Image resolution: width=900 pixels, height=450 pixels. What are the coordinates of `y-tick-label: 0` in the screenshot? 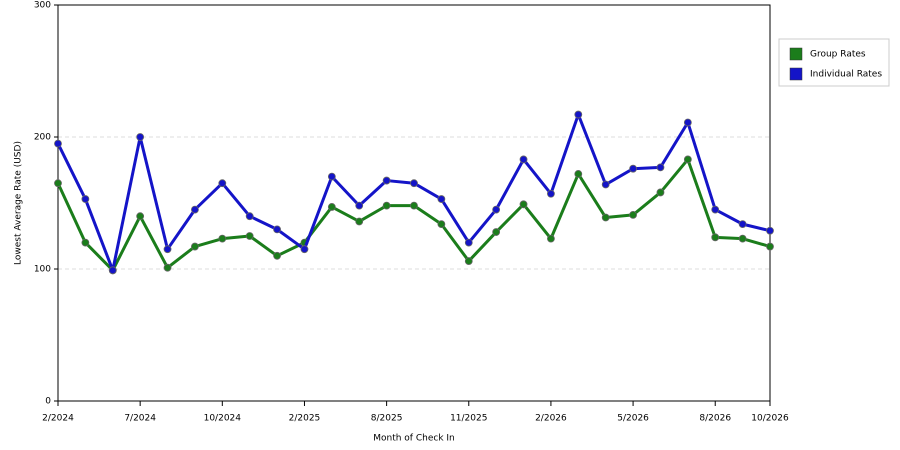 It's located at (48, 402).